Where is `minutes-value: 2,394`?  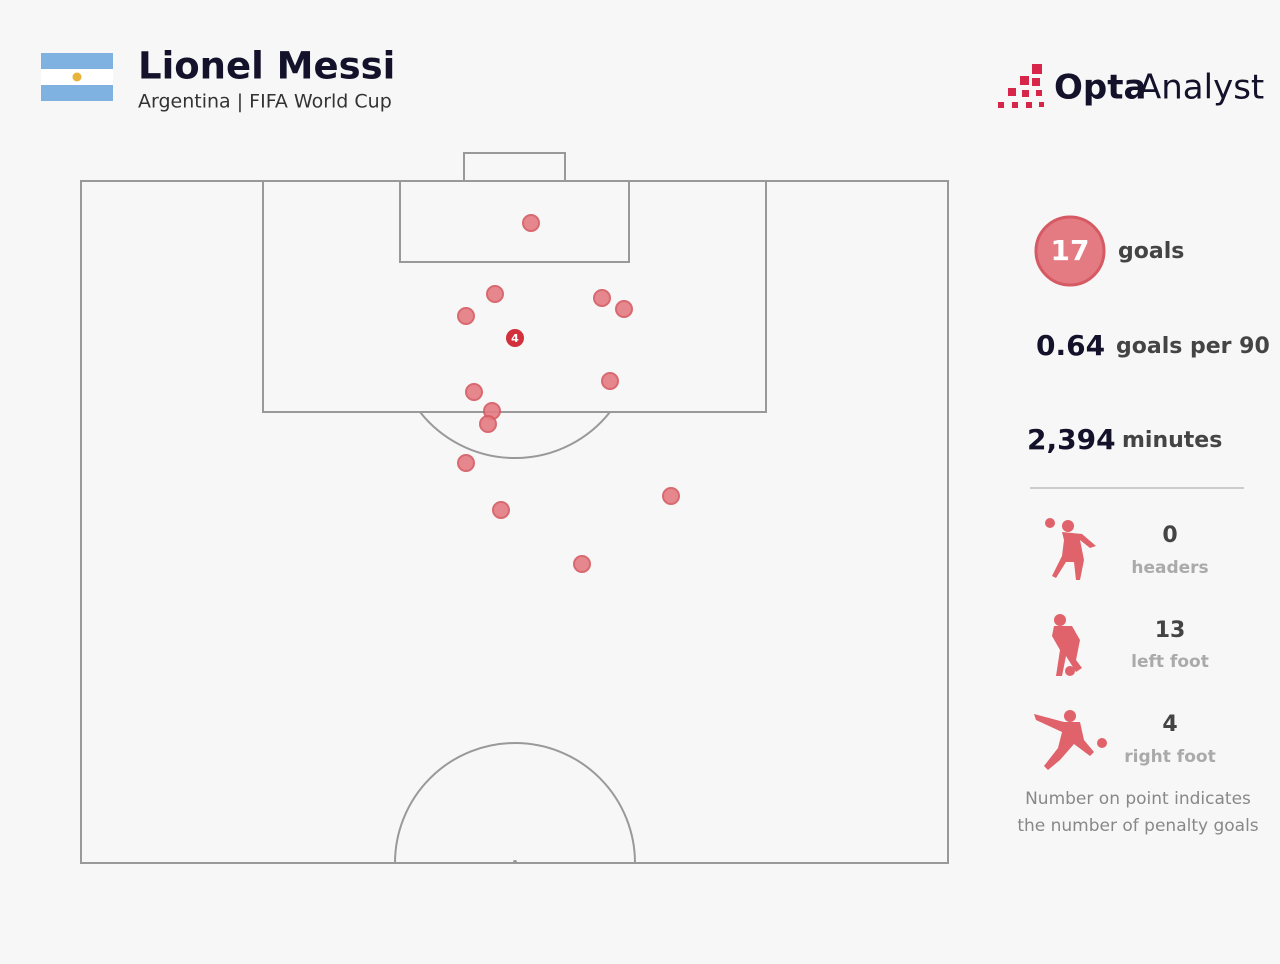 minutes-value: 2,394 is located at coordinates (1071, 439).